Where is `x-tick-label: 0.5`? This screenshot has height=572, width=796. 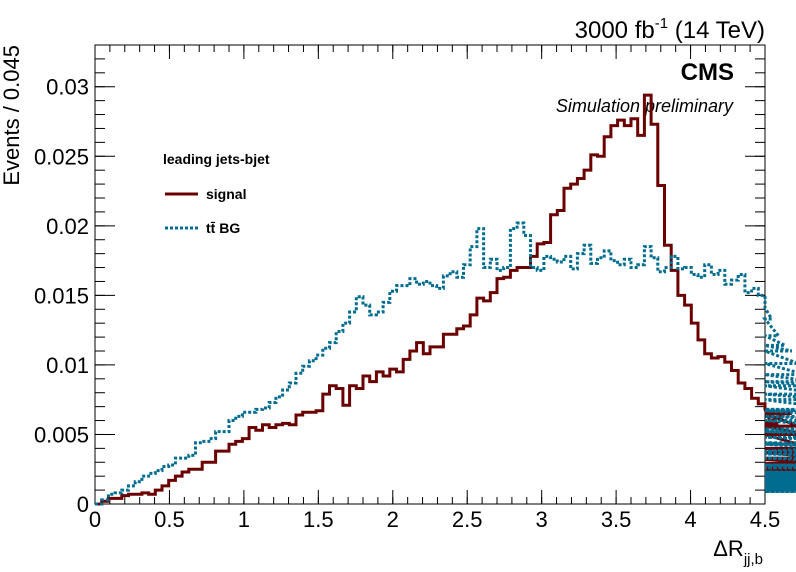
x-tick-label: 0.5 is located at coordinates (169, 519).